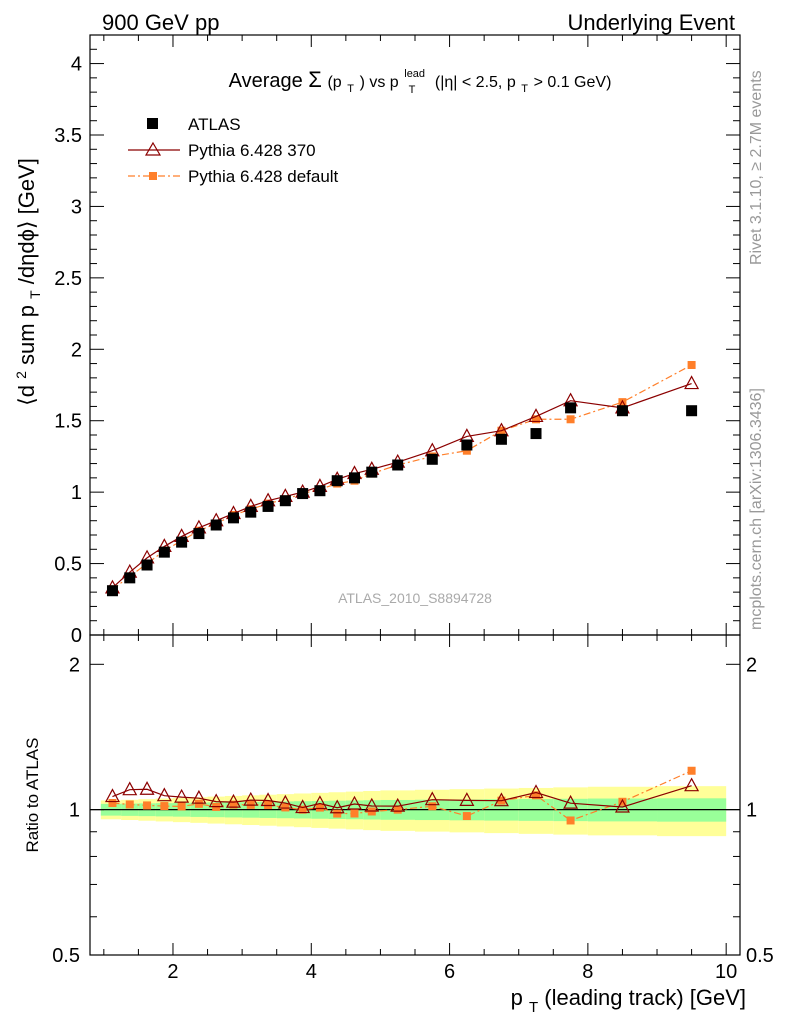 The image size is (786, 1024). What do you see at coordinates (76, 207) in the screenshot?
I see `main-y-tick-label: 3` at bounding box center [76, 207].